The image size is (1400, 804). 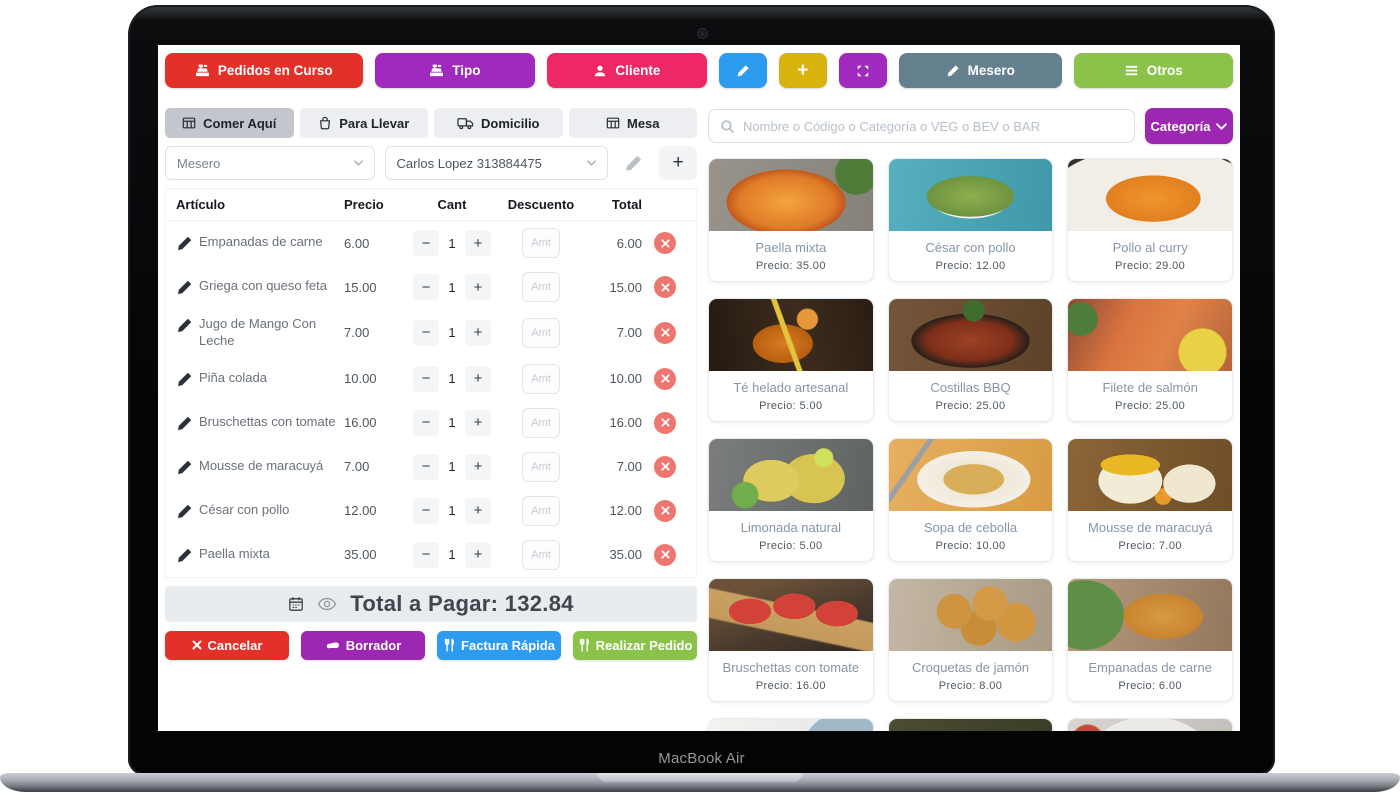 What do you see at coordinates (625, 511) in the screenshot?
I see `order-item-total: 12.00` at bounding box center [625, 511].